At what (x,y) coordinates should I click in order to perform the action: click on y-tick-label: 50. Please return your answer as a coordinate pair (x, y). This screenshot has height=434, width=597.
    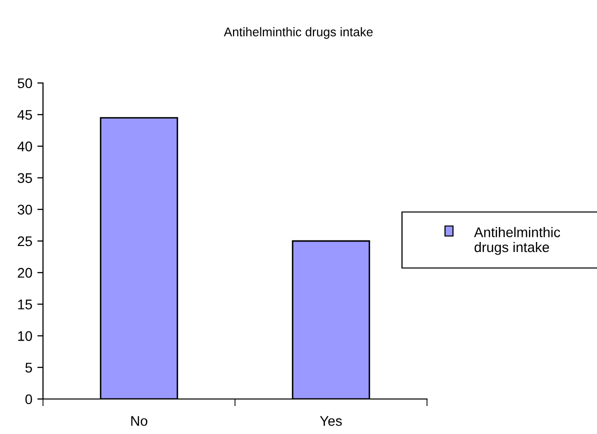
    Looking at the image, I should click on (25, 83).